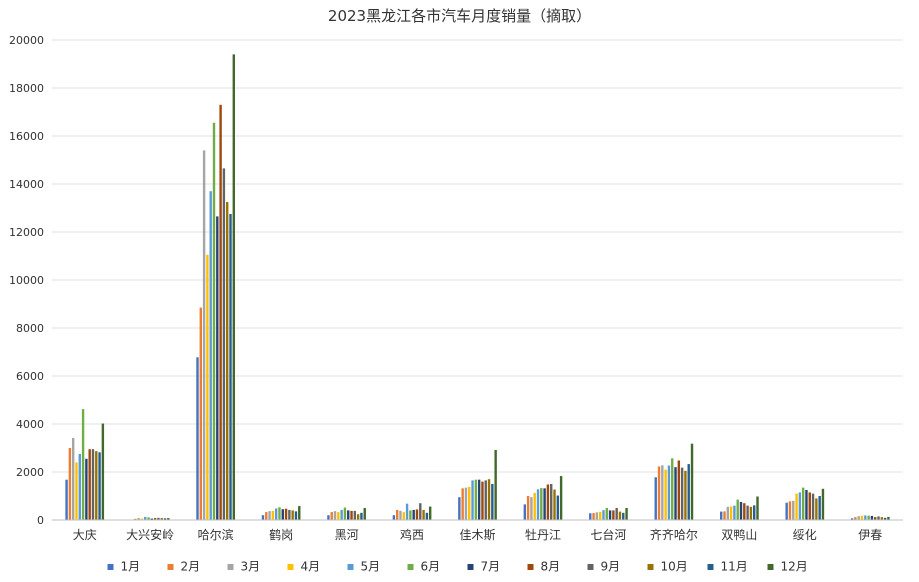  What do you see at coordinates (424, 567) in the screenshot?
I see `legend-item: 6月` at bounding box center [424, 567].